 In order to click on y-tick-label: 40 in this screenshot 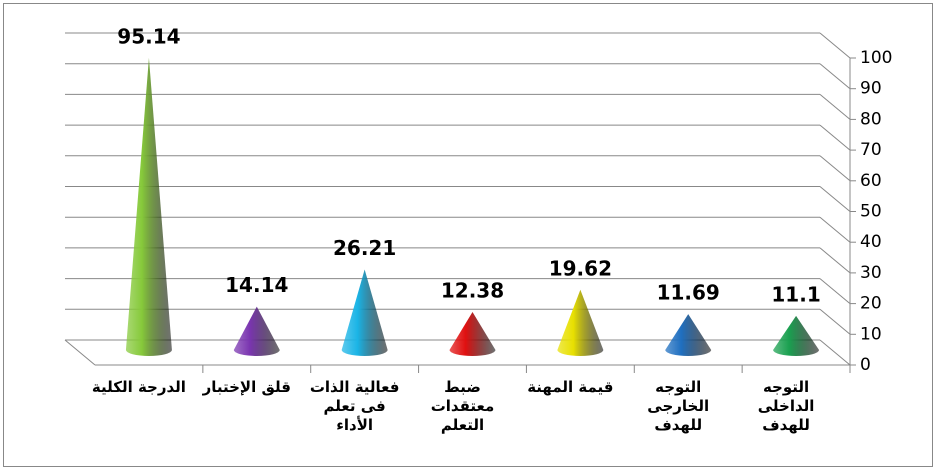, I will do `click(871, 242)`.